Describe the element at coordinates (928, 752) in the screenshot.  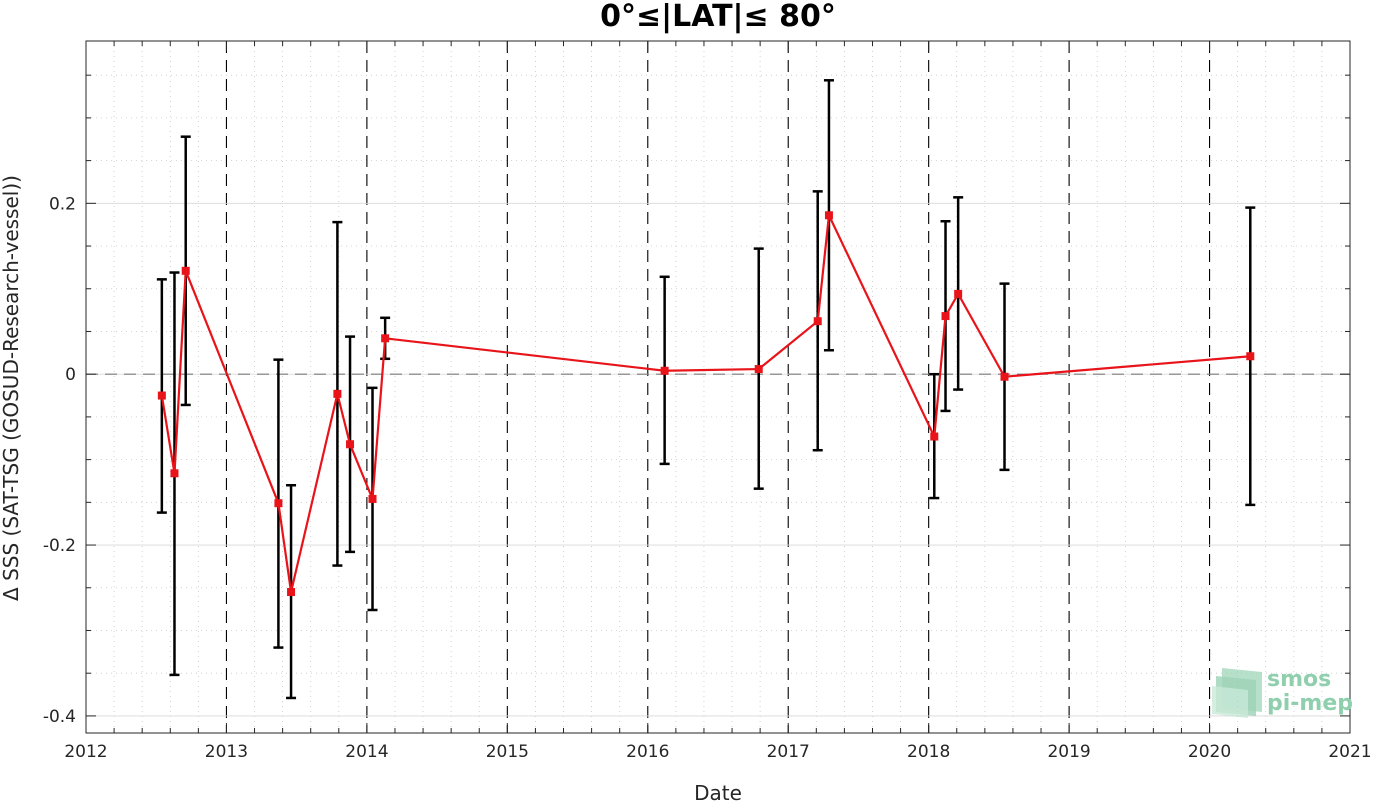
I see `x-tick-label: 2018` at that location.